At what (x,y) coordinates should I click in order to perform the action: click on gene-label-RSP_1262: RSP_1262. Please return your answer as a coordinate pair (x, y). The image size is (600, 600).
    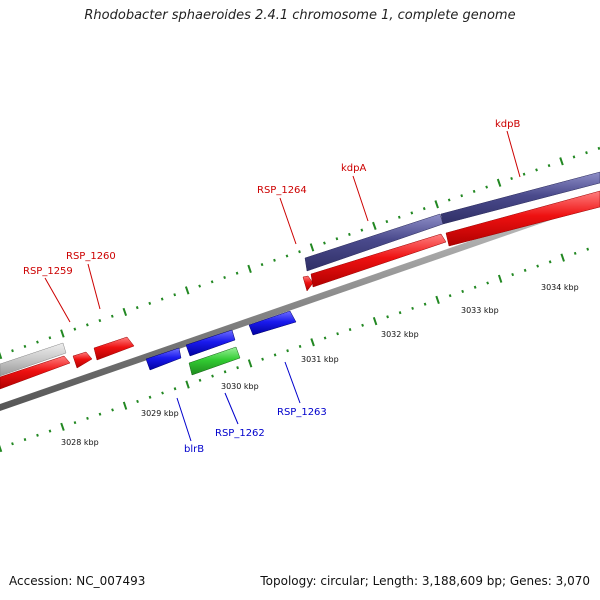
    Looking at the image, I should click on (240, 433).